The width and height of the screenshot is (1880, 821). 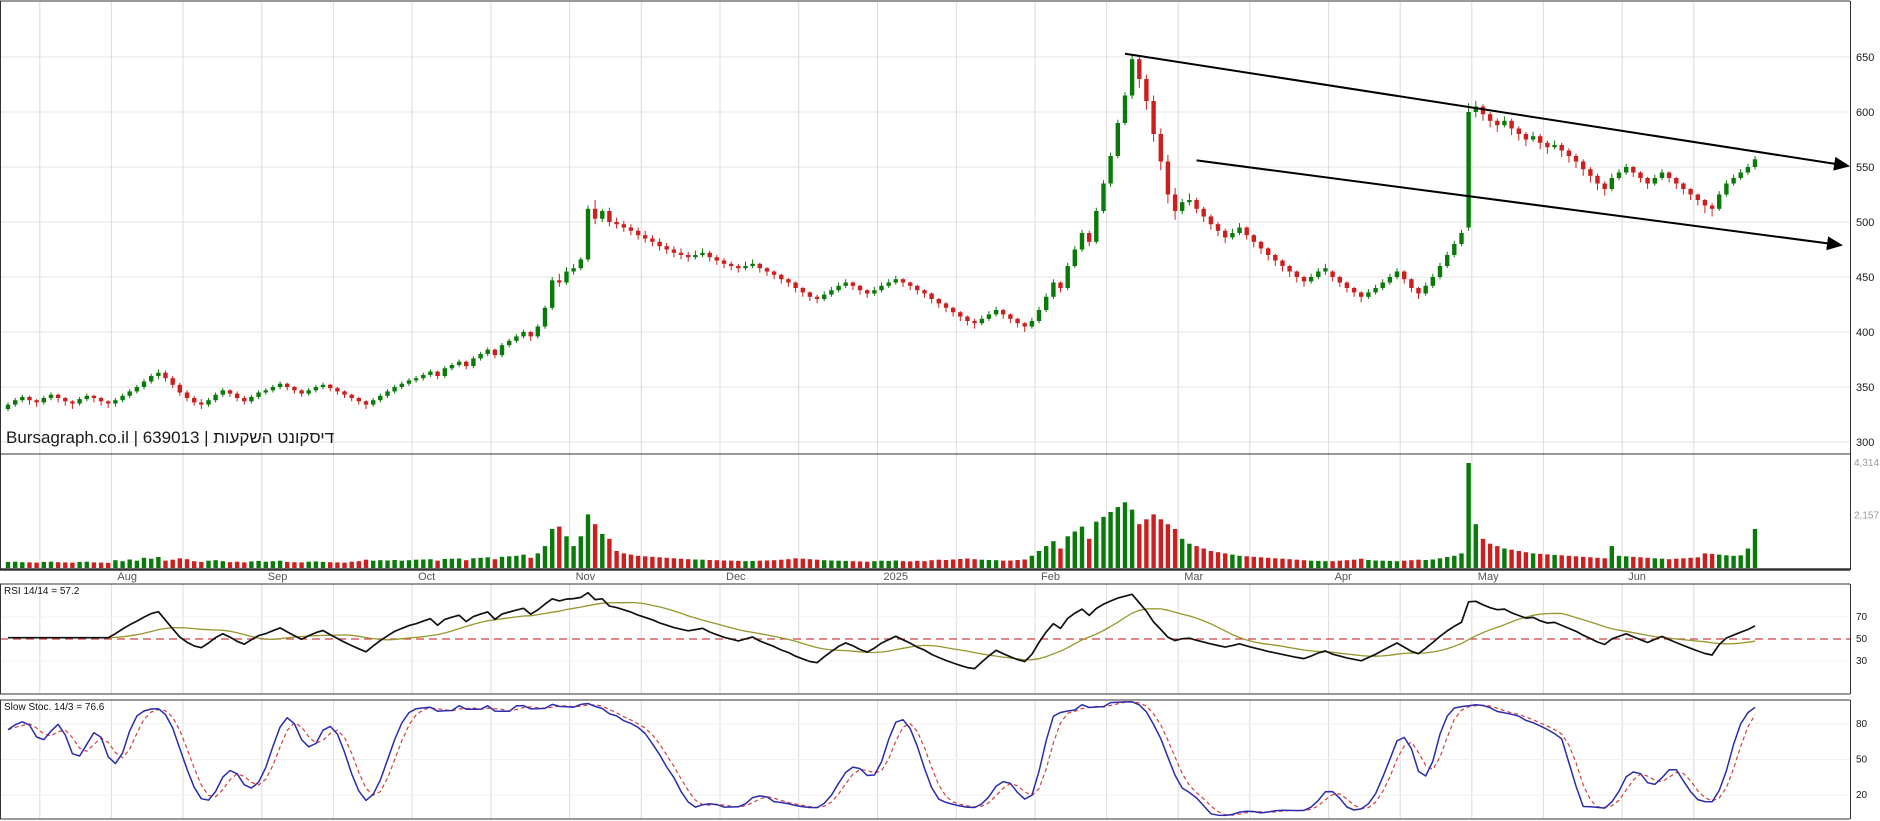 I want to click on price-tick-label: 500, so click(x=1865, y=223).